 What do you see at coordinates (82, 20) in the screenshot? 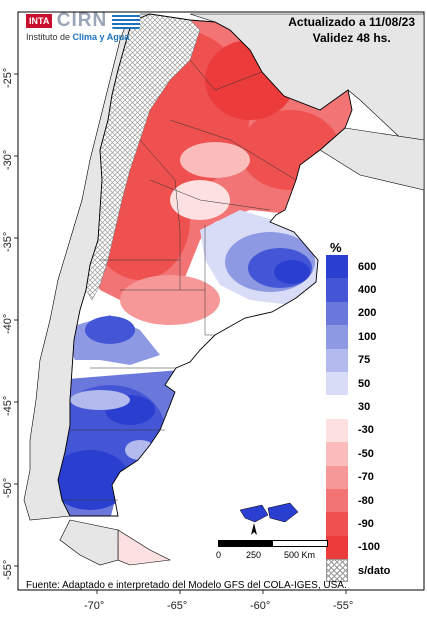
I see `cirn-wordmark: CIRN` at bounding box center [82, 20].